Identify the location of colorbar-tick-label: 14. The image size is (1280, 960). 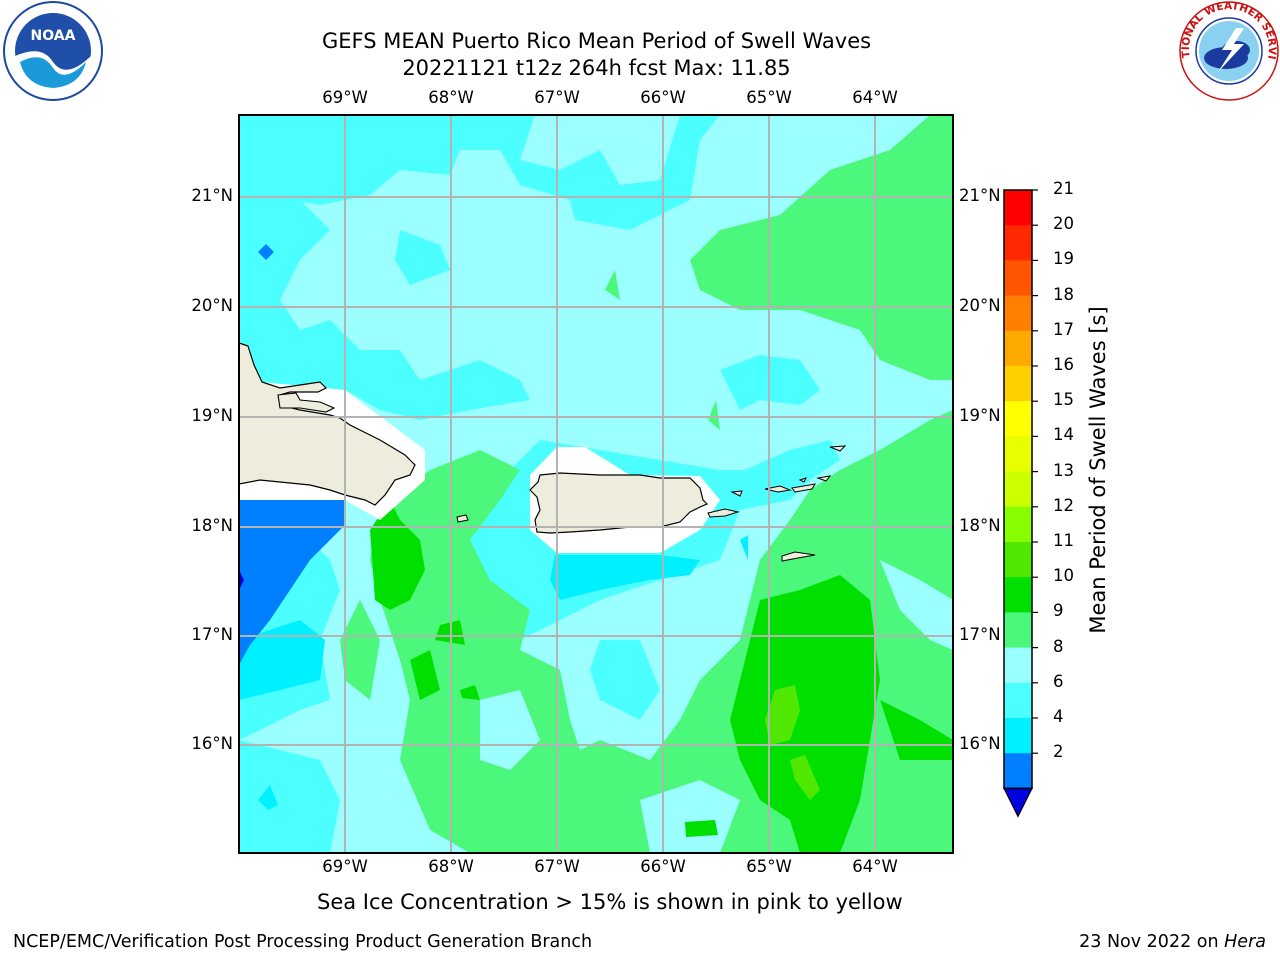
(1063, 435).